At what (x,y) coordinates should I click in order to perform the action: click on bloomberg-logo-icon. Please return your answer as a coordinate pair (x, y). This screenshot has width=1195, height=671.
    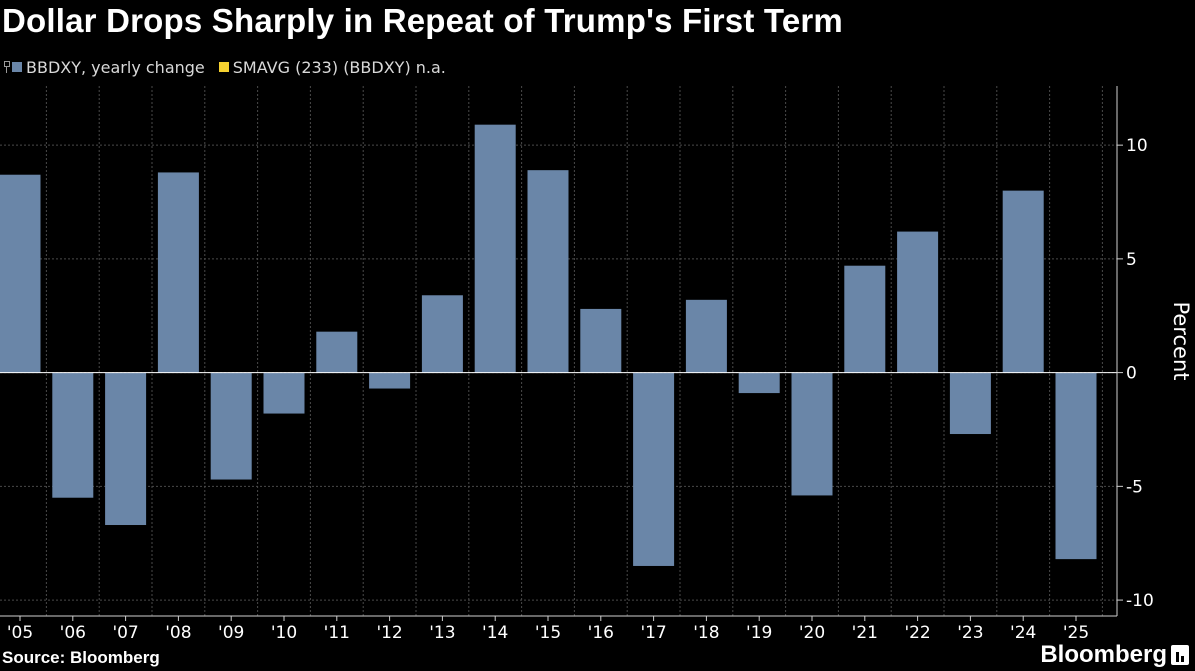
    Looking at the image, I should click on (1180, 655).